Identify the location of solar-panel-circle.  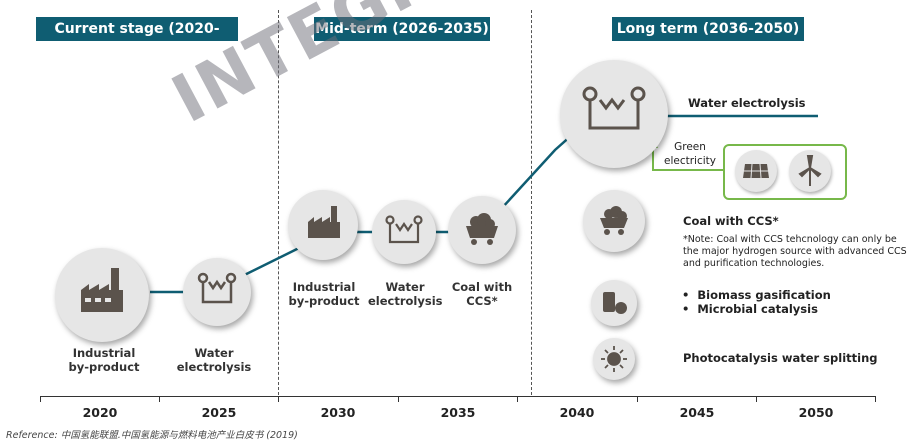
(756, 171).